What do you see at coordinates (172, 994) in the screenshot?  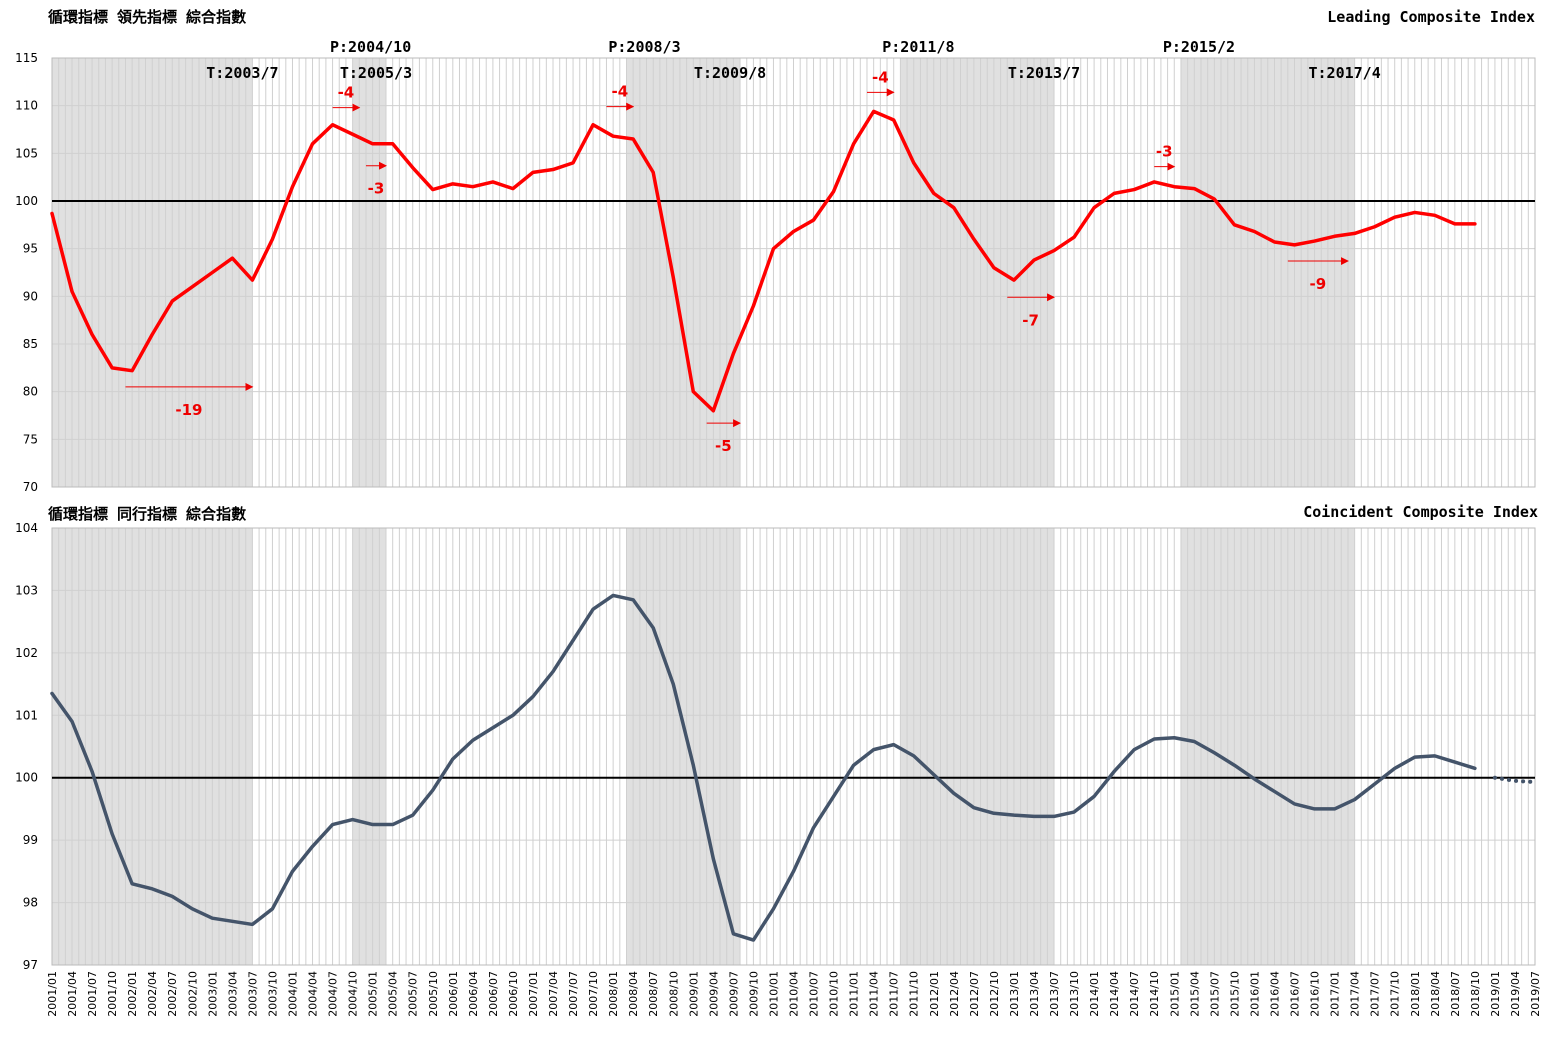 I see `x-tick-label: 2002/07` at bounding box center [172, 994].